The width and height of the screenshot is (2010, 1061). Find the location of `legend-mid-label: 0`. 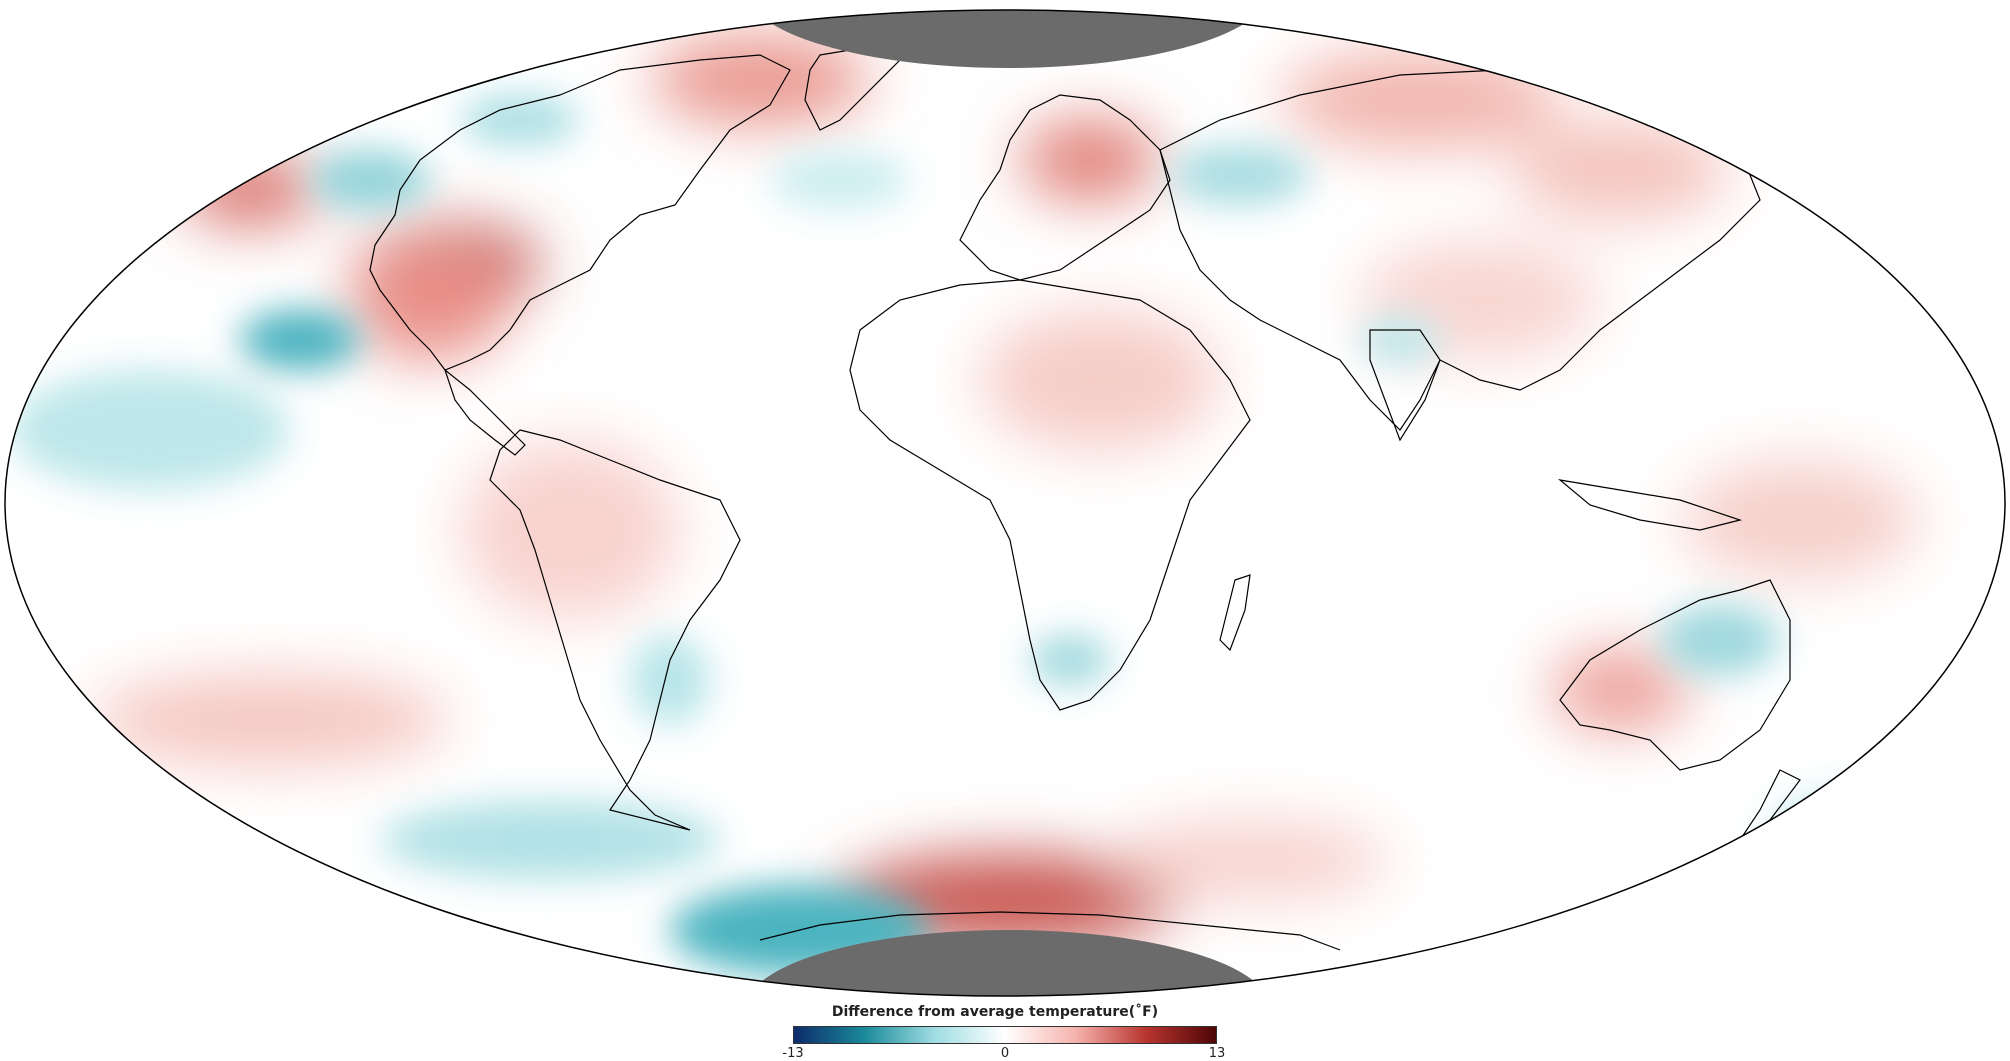

legend-mid-label: 0 is located at coordinates (1005, 1053).